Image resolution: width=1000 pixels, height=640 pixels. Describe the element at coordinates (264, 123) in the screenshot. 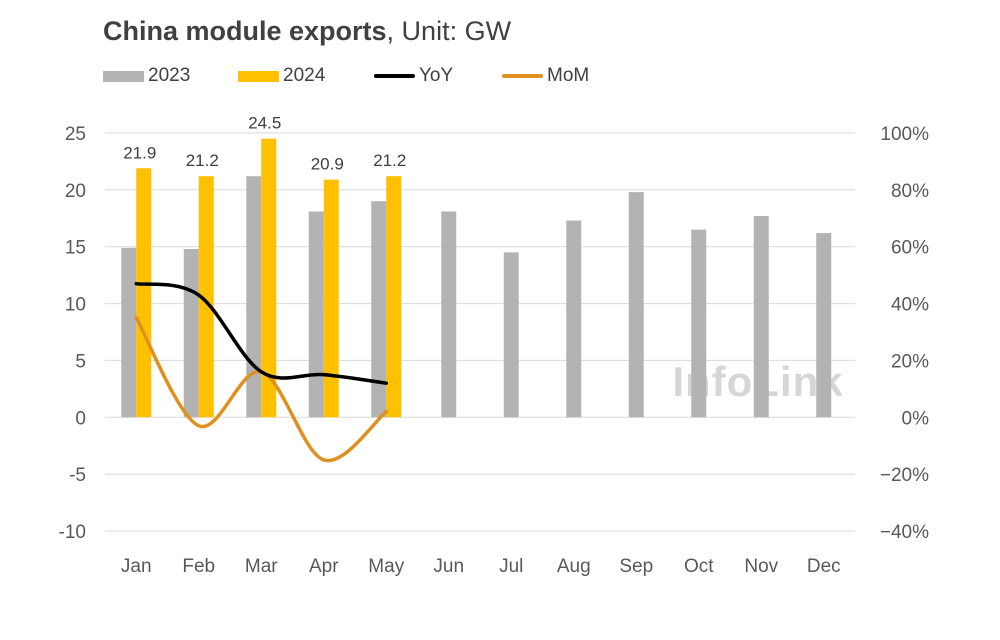

I see `data-label-2024: 24.5` at that location.